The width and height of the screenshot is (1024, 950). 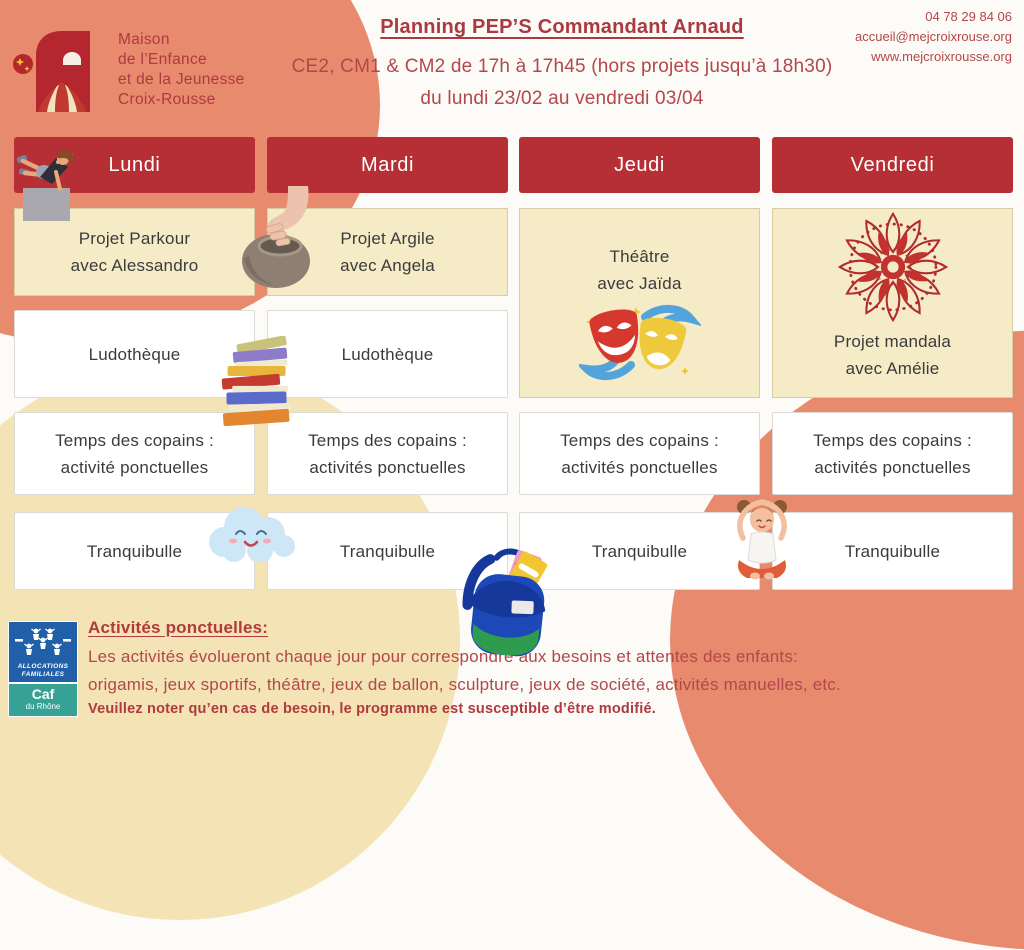 I want to click on caf-allocations-label: ALLOCATIONS, so click(x=43, y=666).